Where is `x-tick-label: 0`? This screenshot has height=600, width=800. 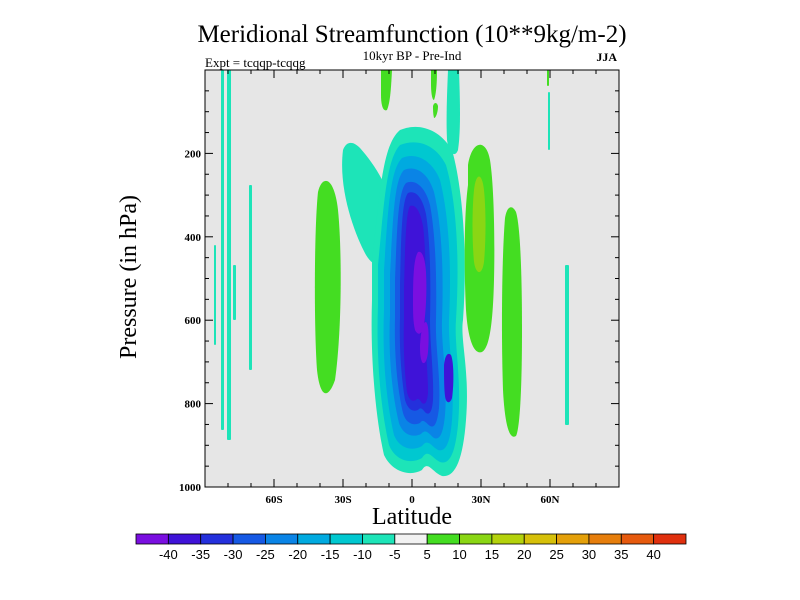
x-tick-label: 0 is located at coordinates (412, 500).